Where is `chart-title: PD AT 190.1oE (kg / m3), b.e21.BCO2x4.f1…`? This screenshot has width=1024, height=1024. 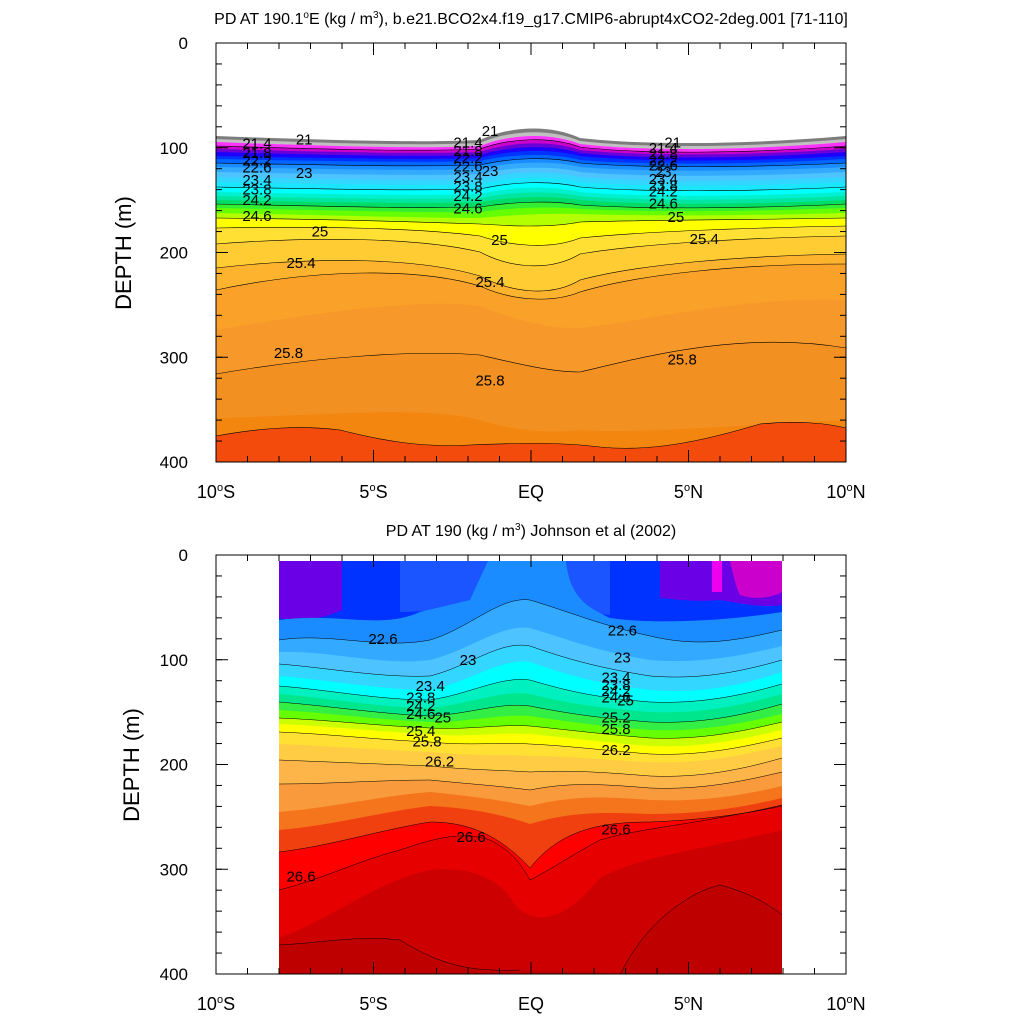 chart-title: PD AT 190.1oE (kg / m3), b.e21.BCO2x4.f1… is located at coordinates (531, 19).